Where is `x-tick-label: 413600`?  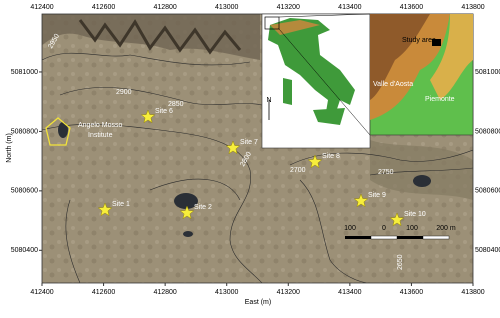 x-tick-label: 413600 is located at coordinates (411, 292).